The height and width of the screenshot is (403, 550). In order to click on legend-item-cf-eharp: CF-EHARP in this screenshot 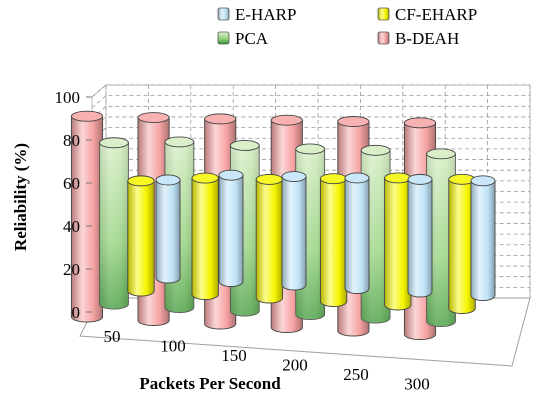, I will do `click(427, 14)`.